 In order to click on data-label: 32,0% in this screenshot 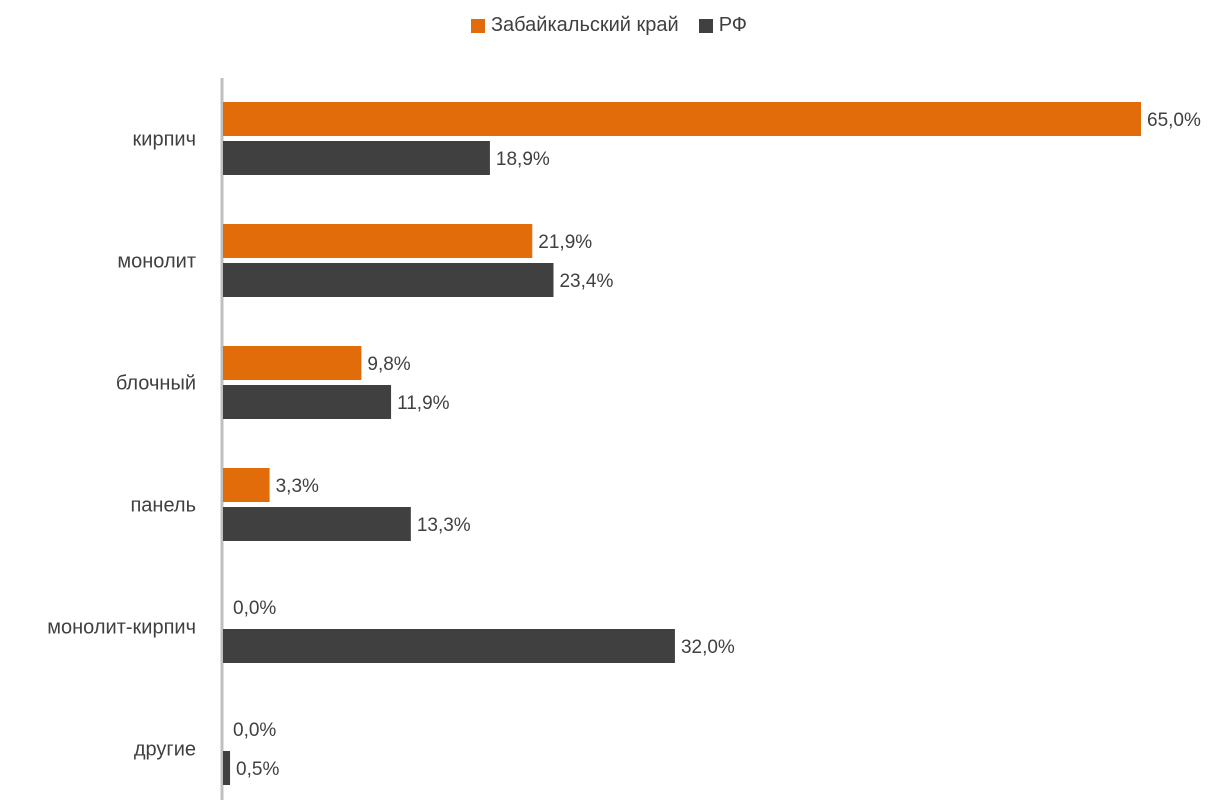, I will do `click(708, 647)`.